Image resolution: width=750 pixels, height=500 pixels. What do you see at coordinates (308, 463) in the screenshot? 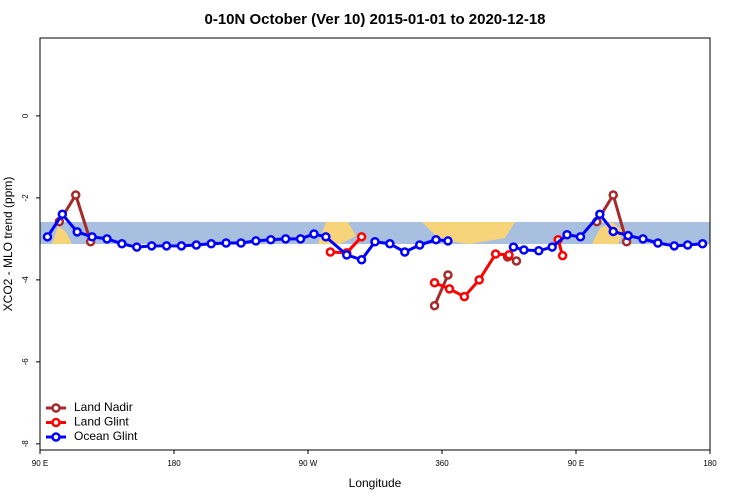
I see `x-tick-label: 90 W` at bounding box center [308, 463].